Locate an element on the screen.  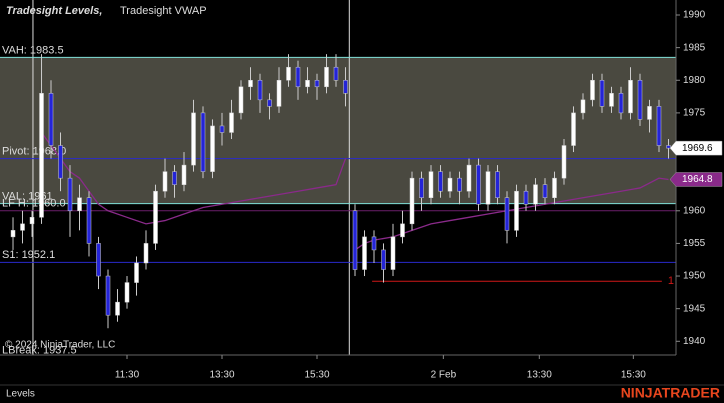
y-tick-label: 1960 is located at coordinates (694, 210).